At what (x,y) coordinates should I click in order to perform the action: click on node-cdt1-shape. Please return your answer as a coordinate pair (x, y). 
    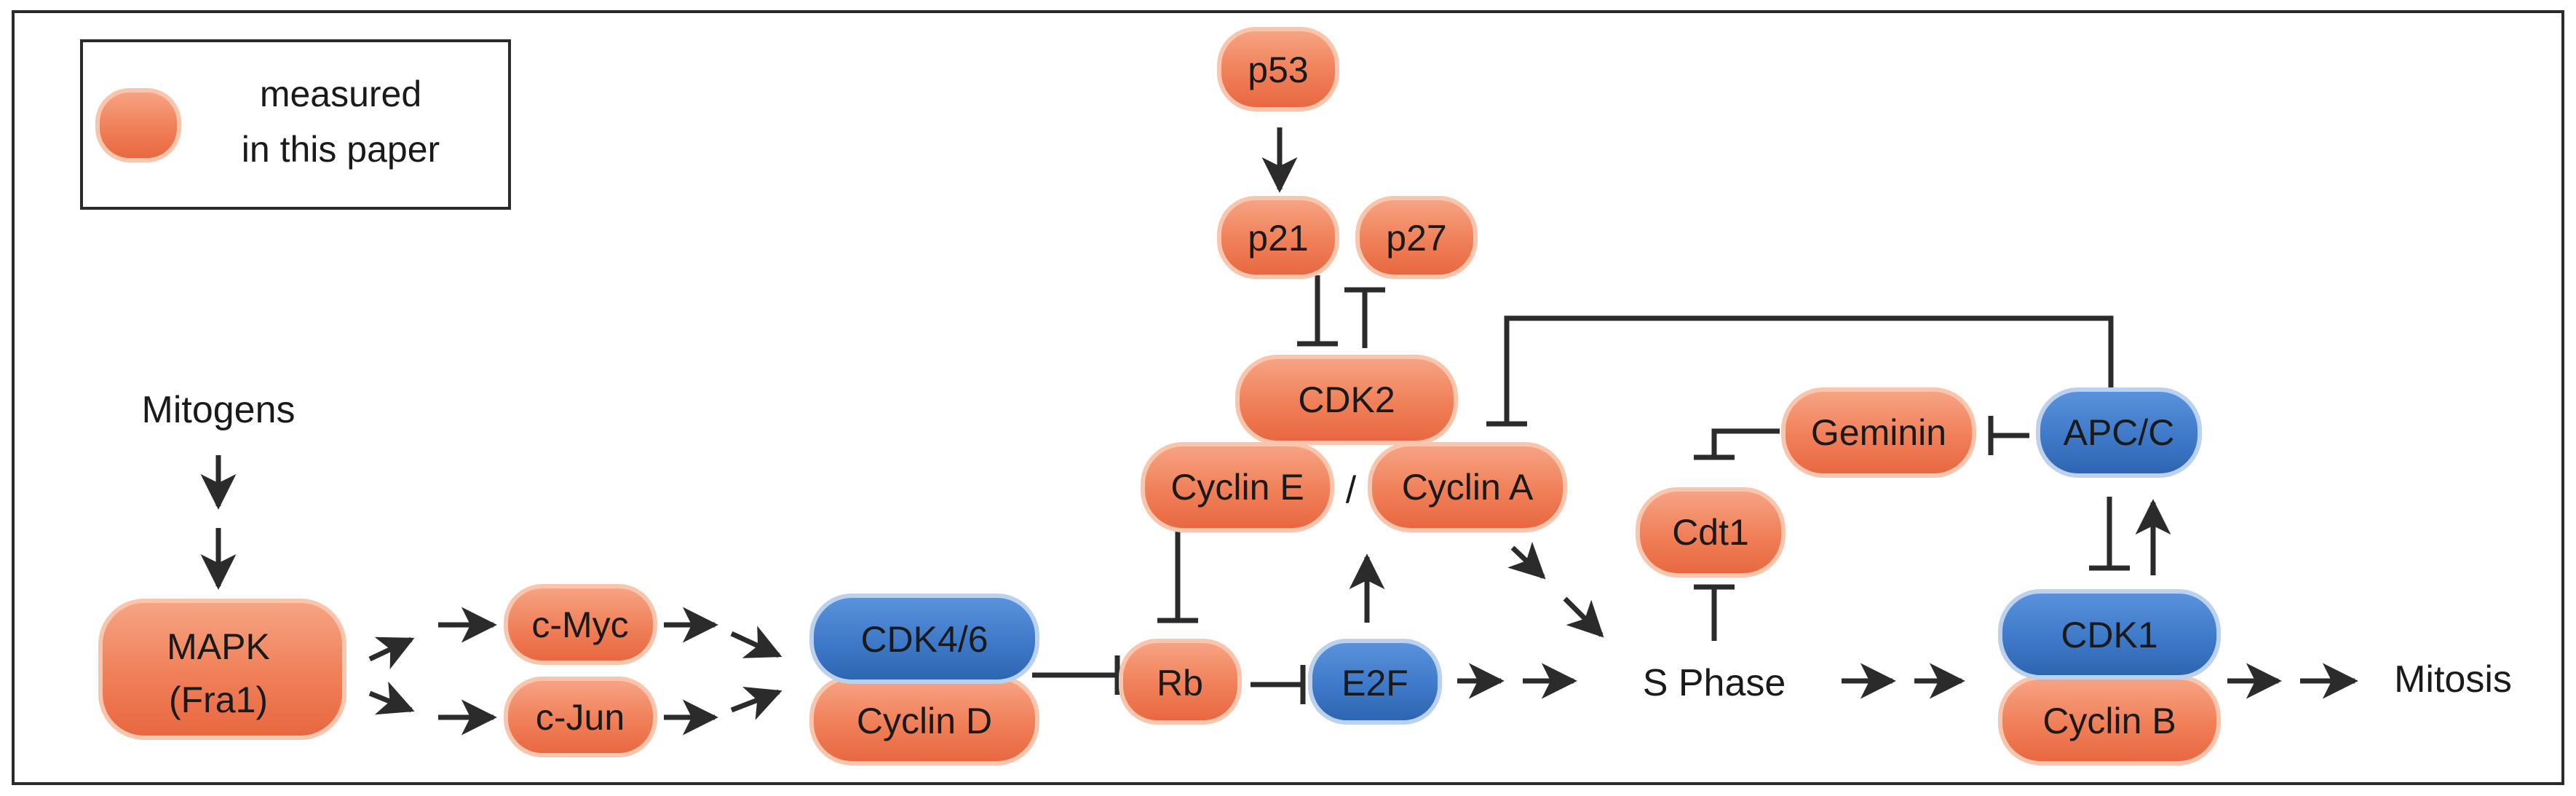
    Looking at the image, I should click on (1711, 532).